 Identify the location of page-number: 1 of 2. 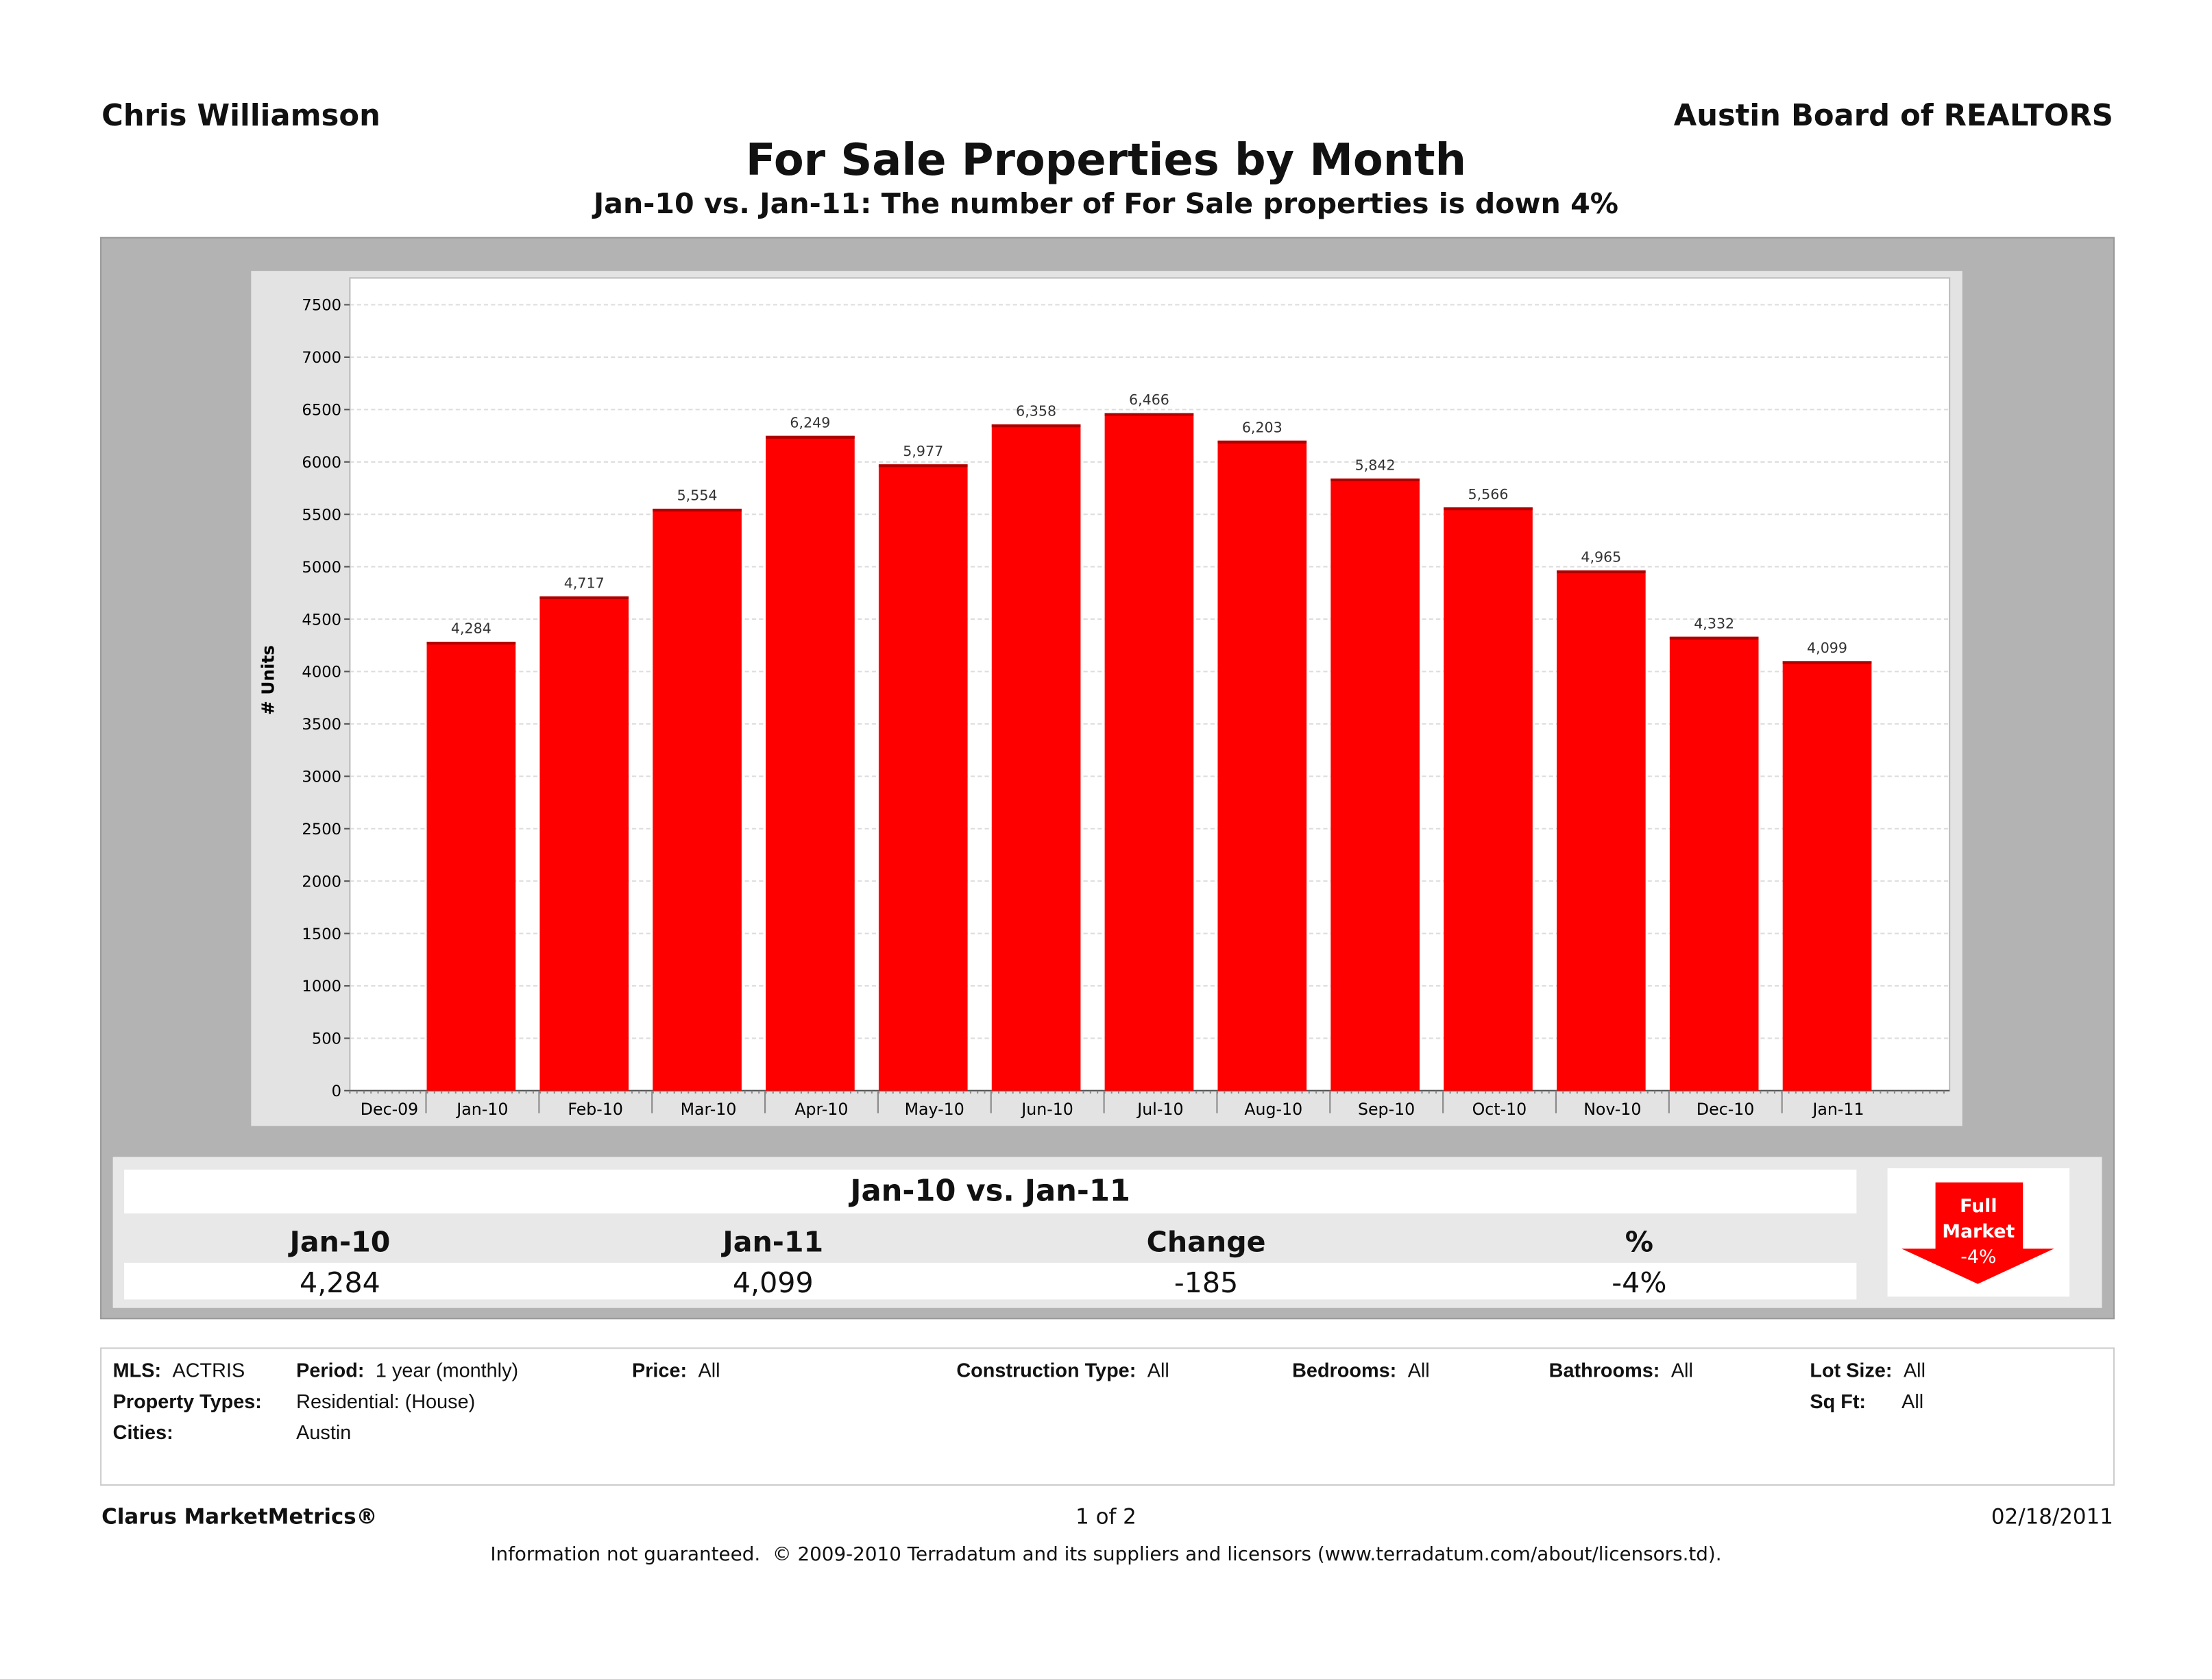
(1106, 1516).